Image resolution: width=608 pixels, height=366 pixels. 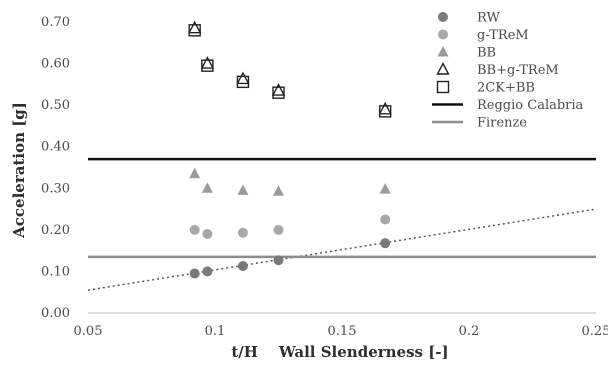 What do you see at coordinates (443, 68) in the screenshot?
I see `legend-marker-bb-g-trem` at bounding box center [443, 68].